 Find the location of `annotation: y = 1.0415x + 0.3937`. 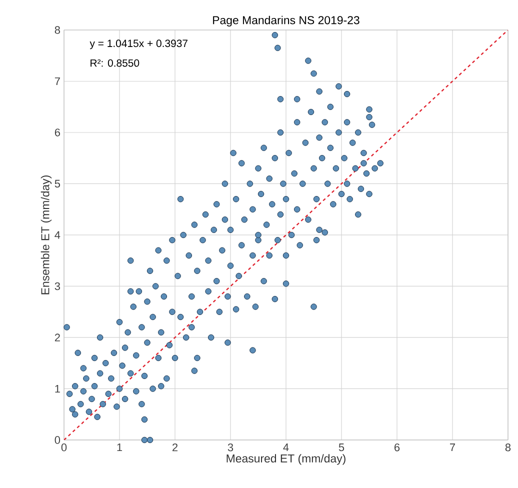

annotation: y = 1.0415x + 0.3937 is located at coordinates (139, 45).